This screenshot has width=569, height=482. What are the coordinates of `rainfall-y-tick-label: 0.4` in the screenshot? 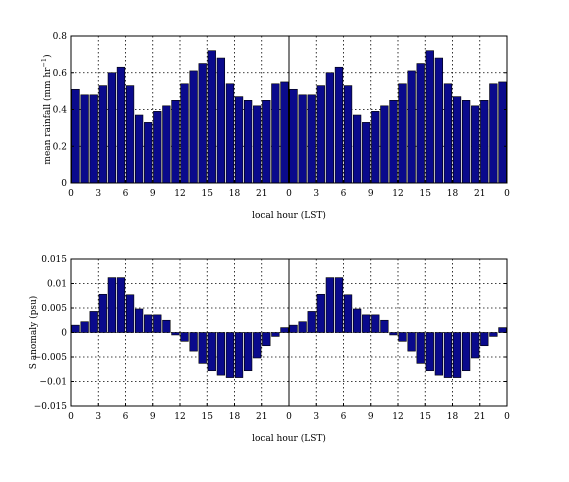 It's located at (60, 111).